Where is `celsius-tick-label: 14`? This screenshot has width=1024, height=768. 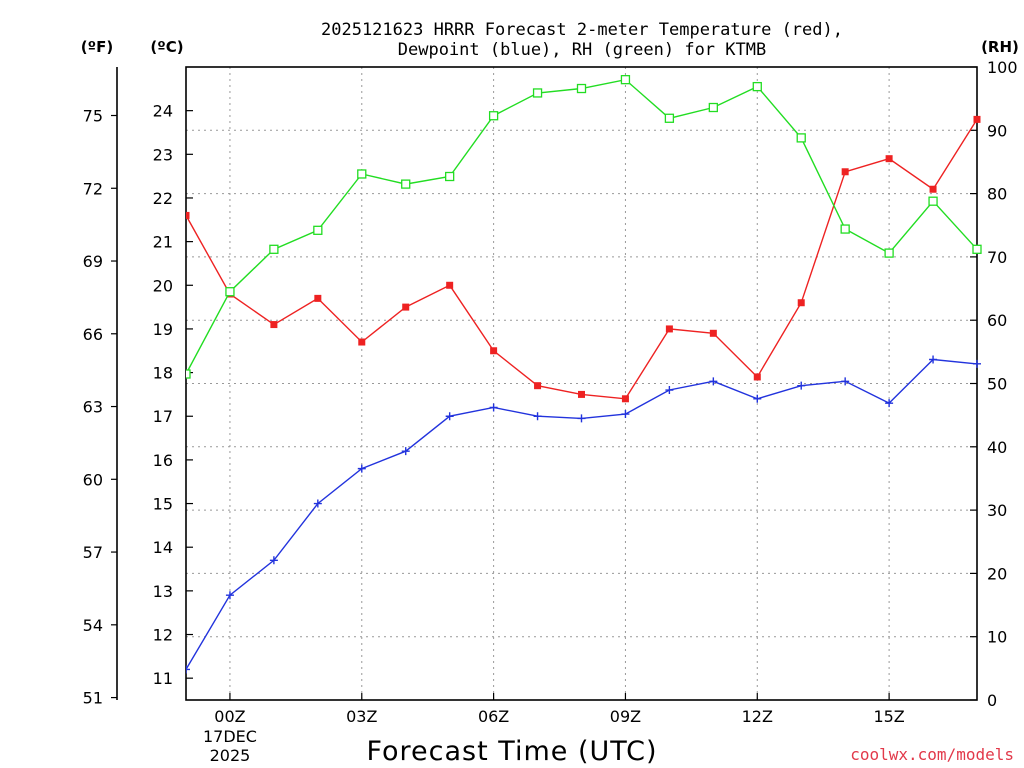 celsius-tick-label: 14 is located at coordinates (163, 547).